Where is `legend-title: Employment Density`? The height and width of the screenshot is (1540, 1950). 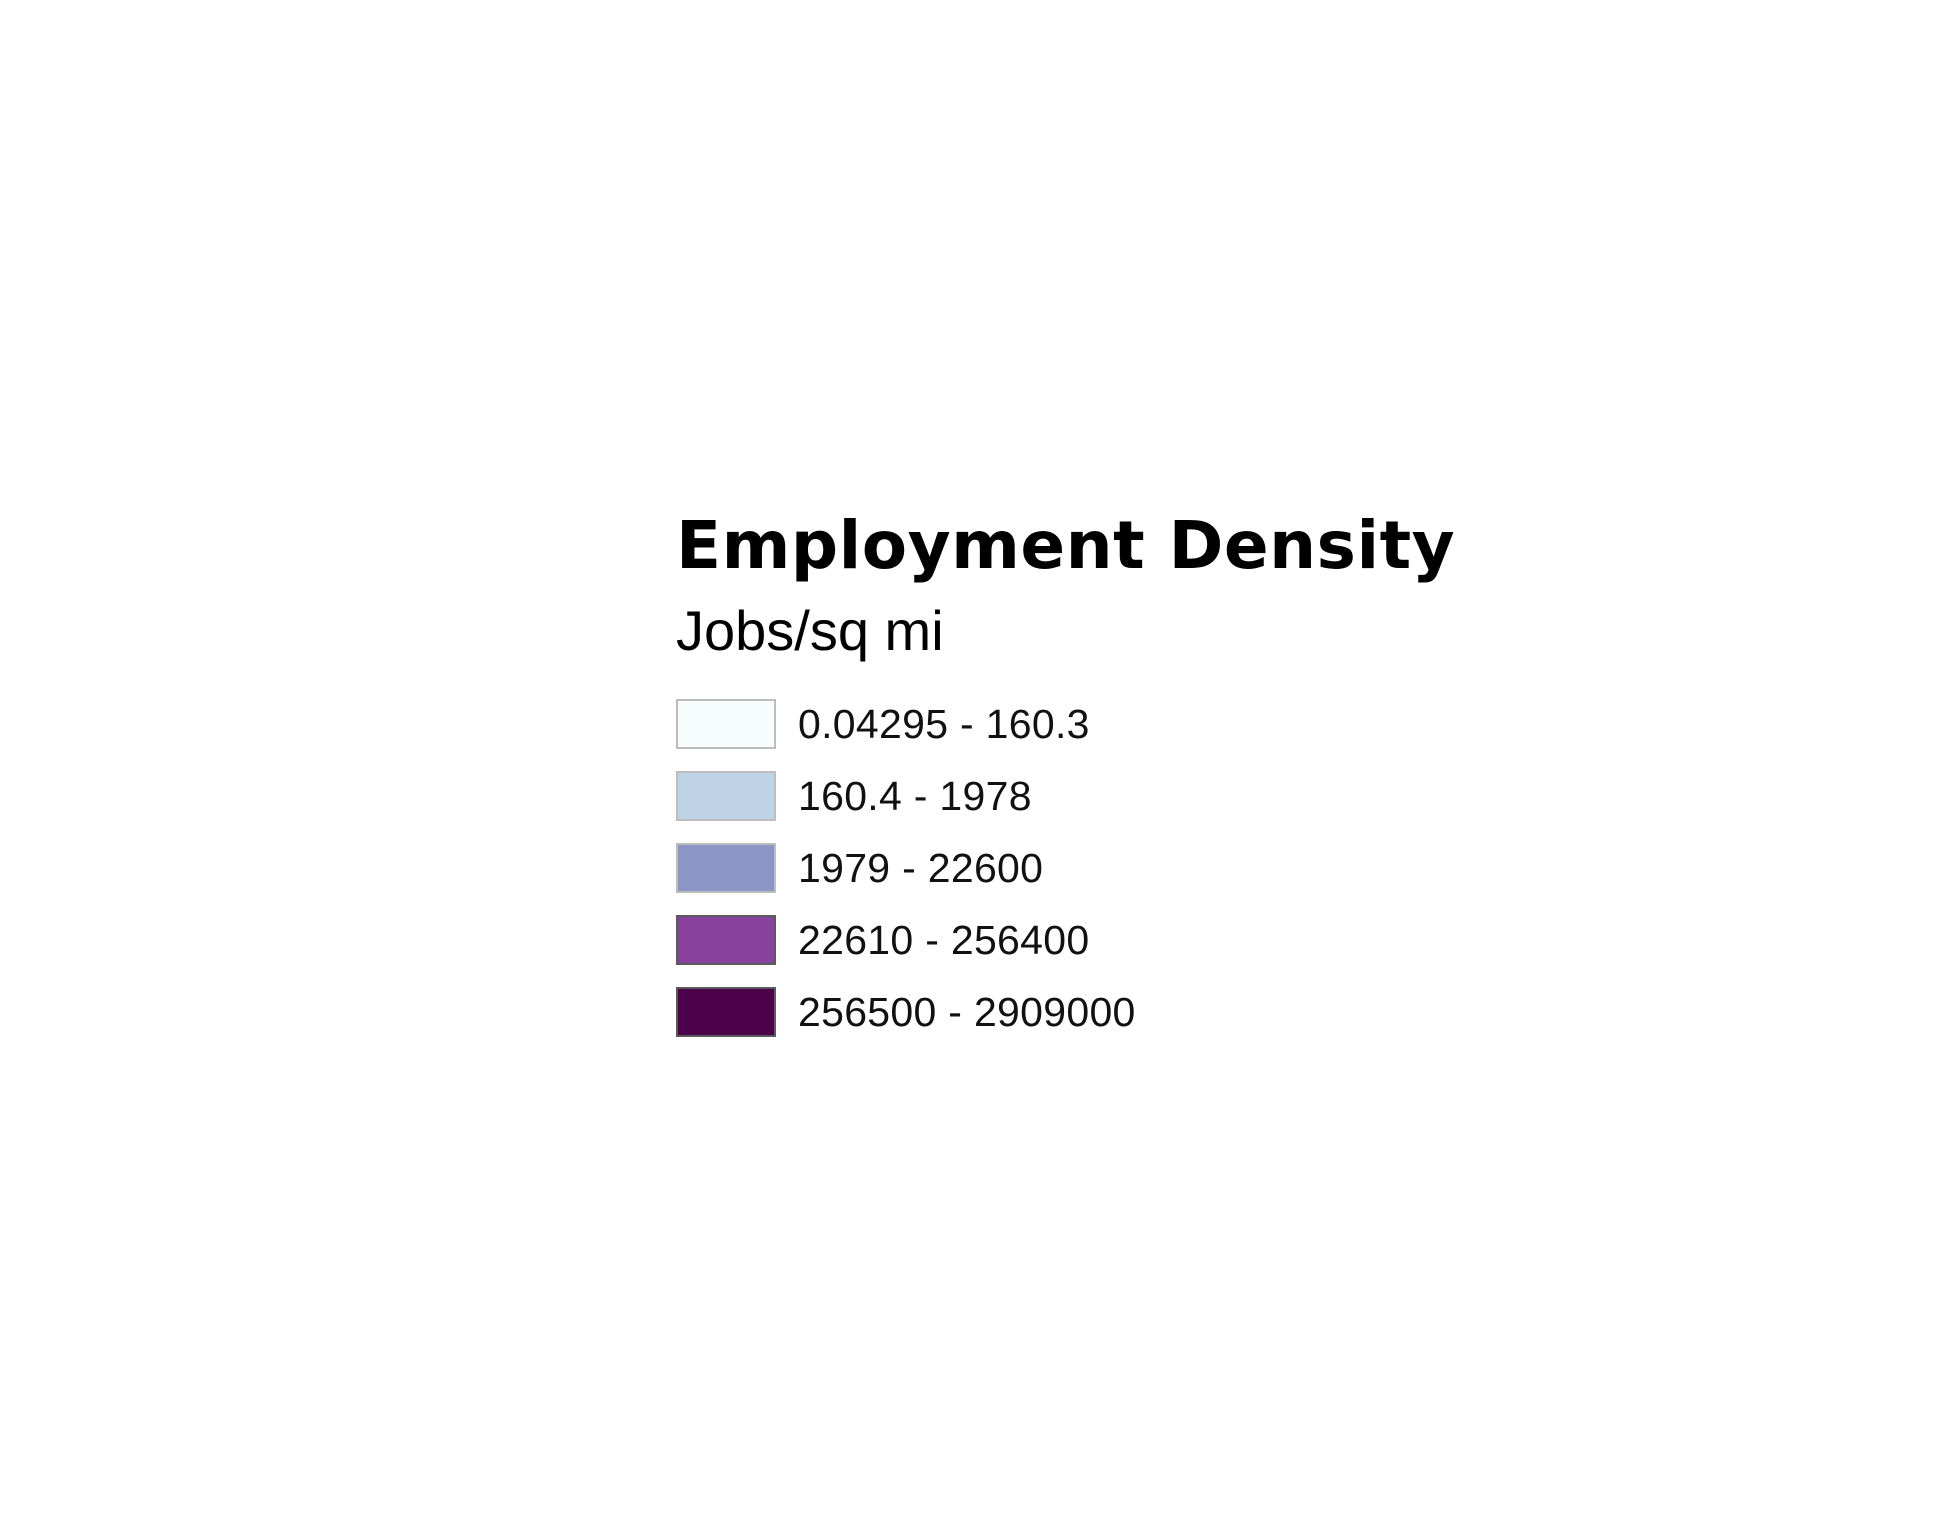
legend-title: Employment Density is located at coordinates (1066, 545).